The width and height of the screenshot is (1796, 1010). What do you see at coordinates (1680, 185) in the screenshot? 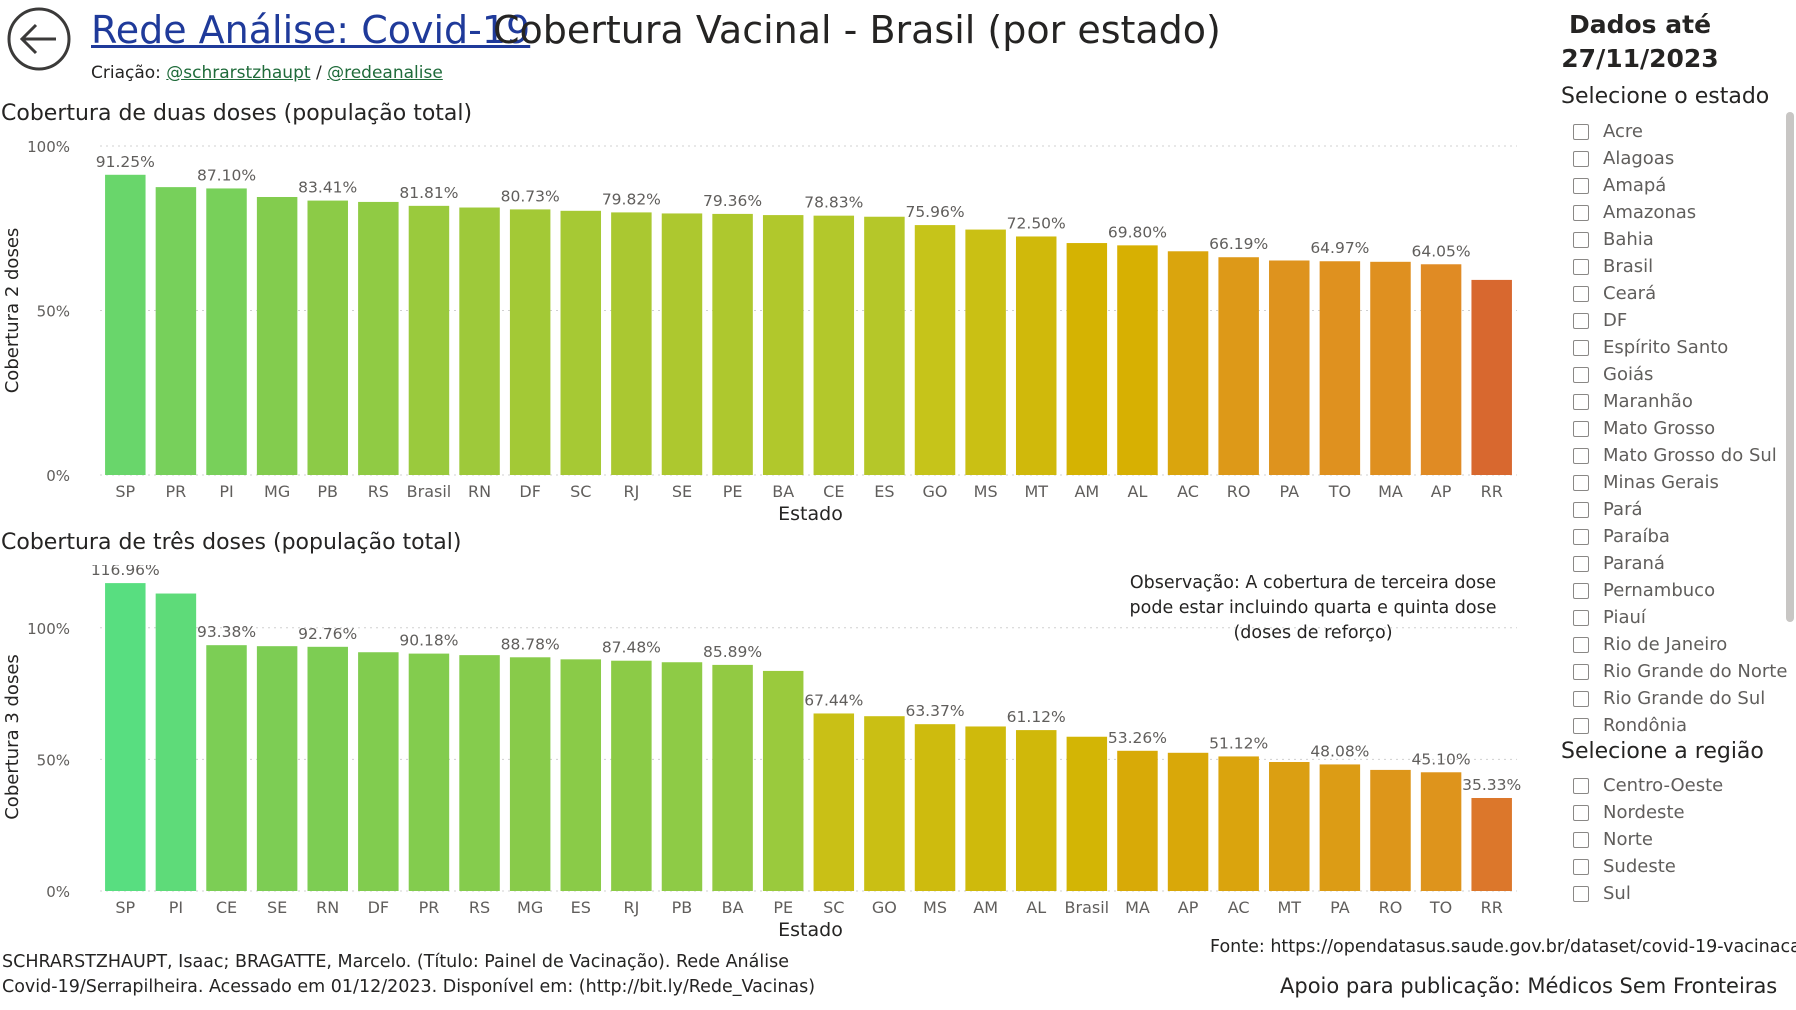
I see `state-option-2: Amapá` at bounding box center [1680, 185].